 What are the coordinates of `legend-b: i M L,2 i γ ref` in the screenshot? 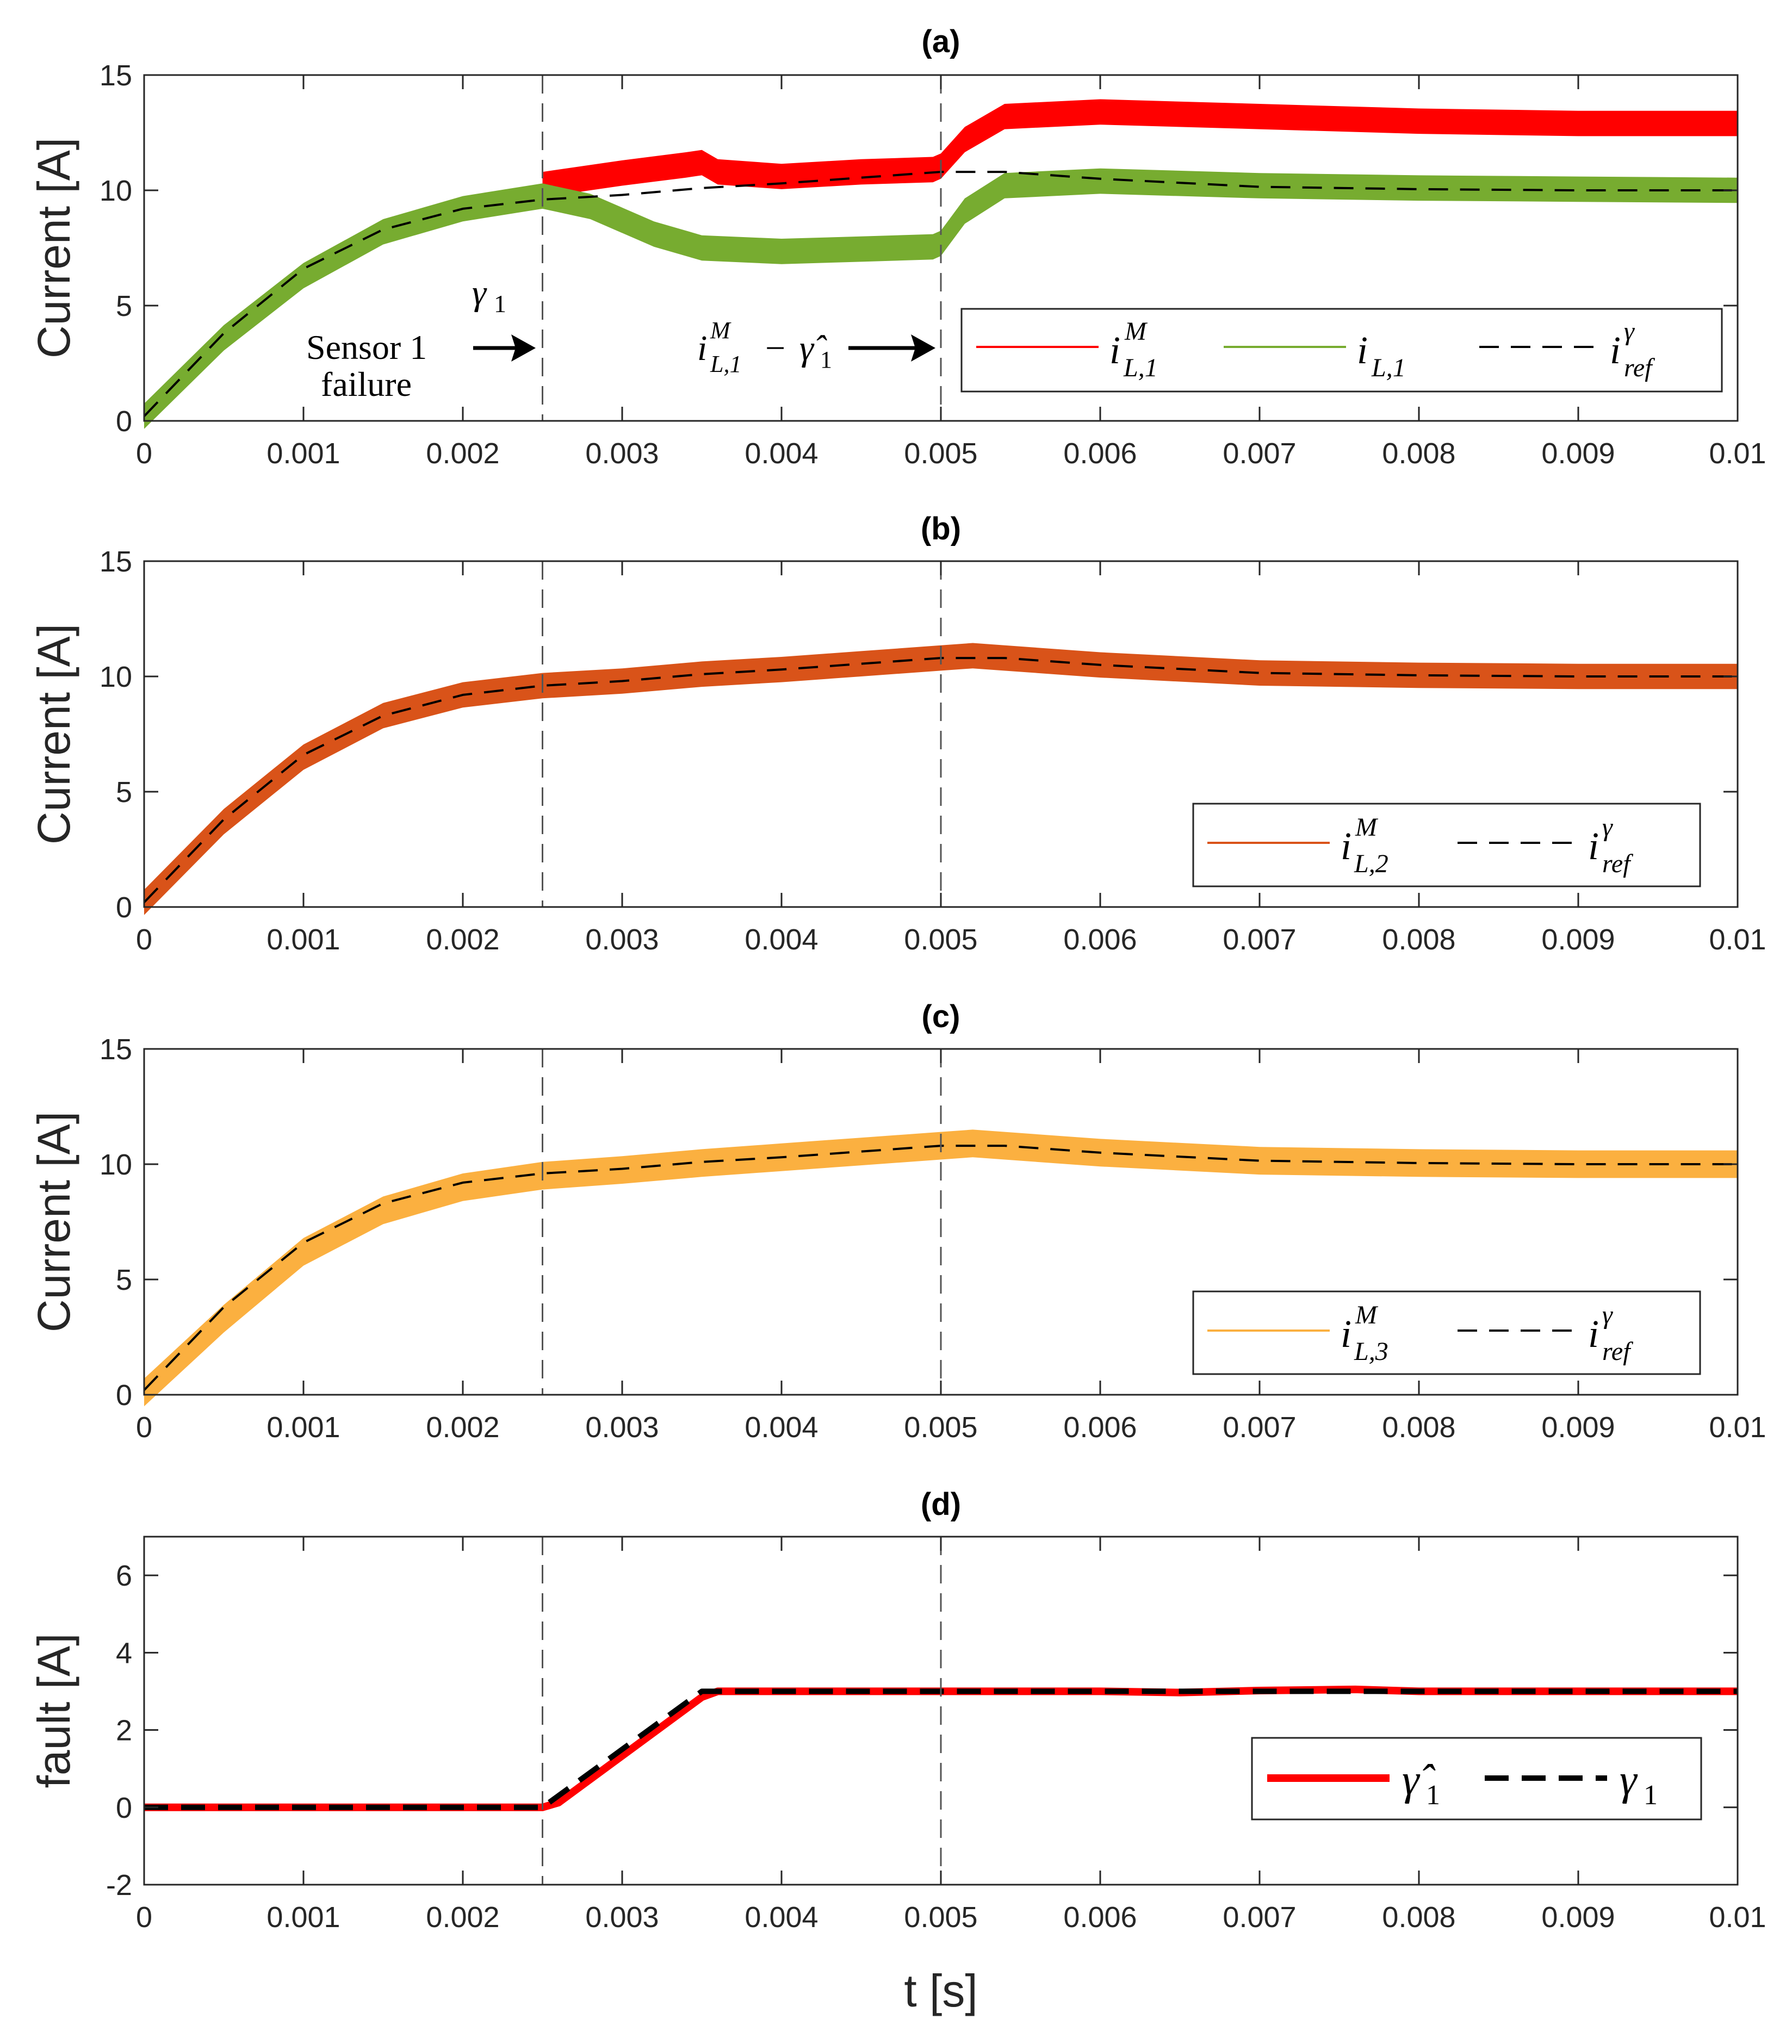 It's located at (1447, 845).